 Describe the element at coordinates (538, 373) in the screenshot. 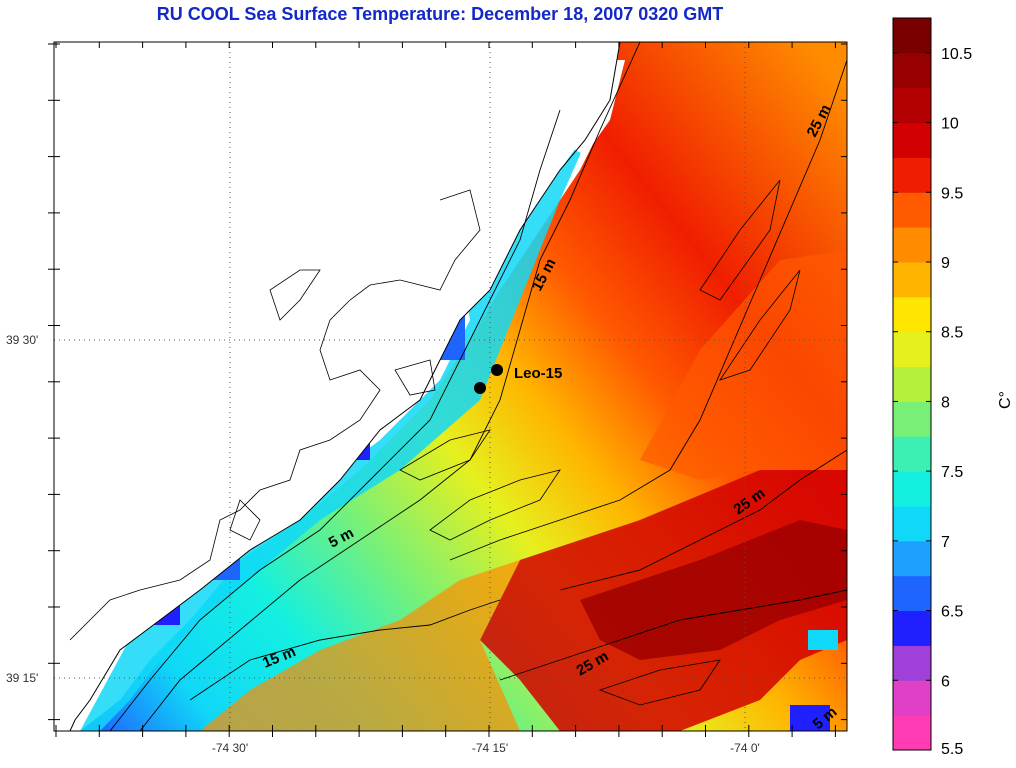

I see `station-label: Leo-15` at that location.